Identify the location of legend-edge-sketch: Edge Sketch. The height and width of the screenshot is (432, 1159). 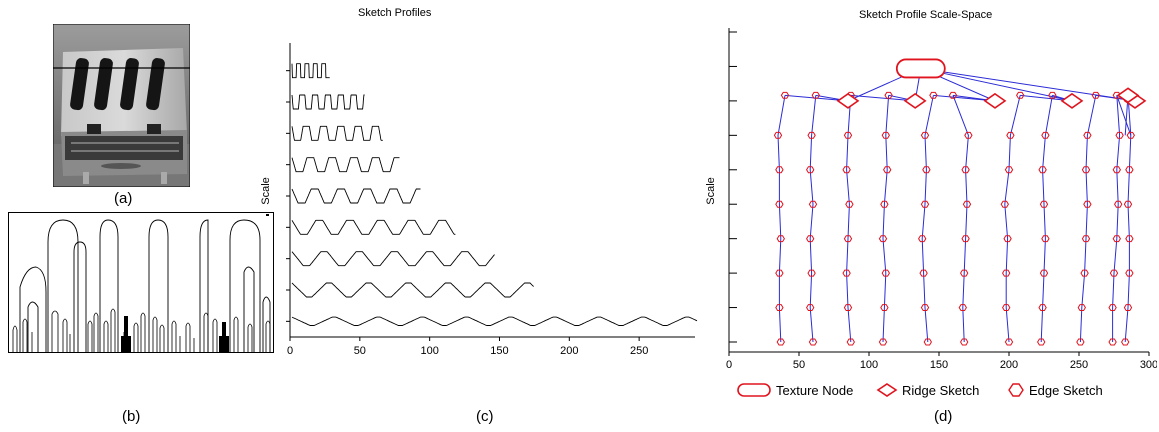
(1055, 390).